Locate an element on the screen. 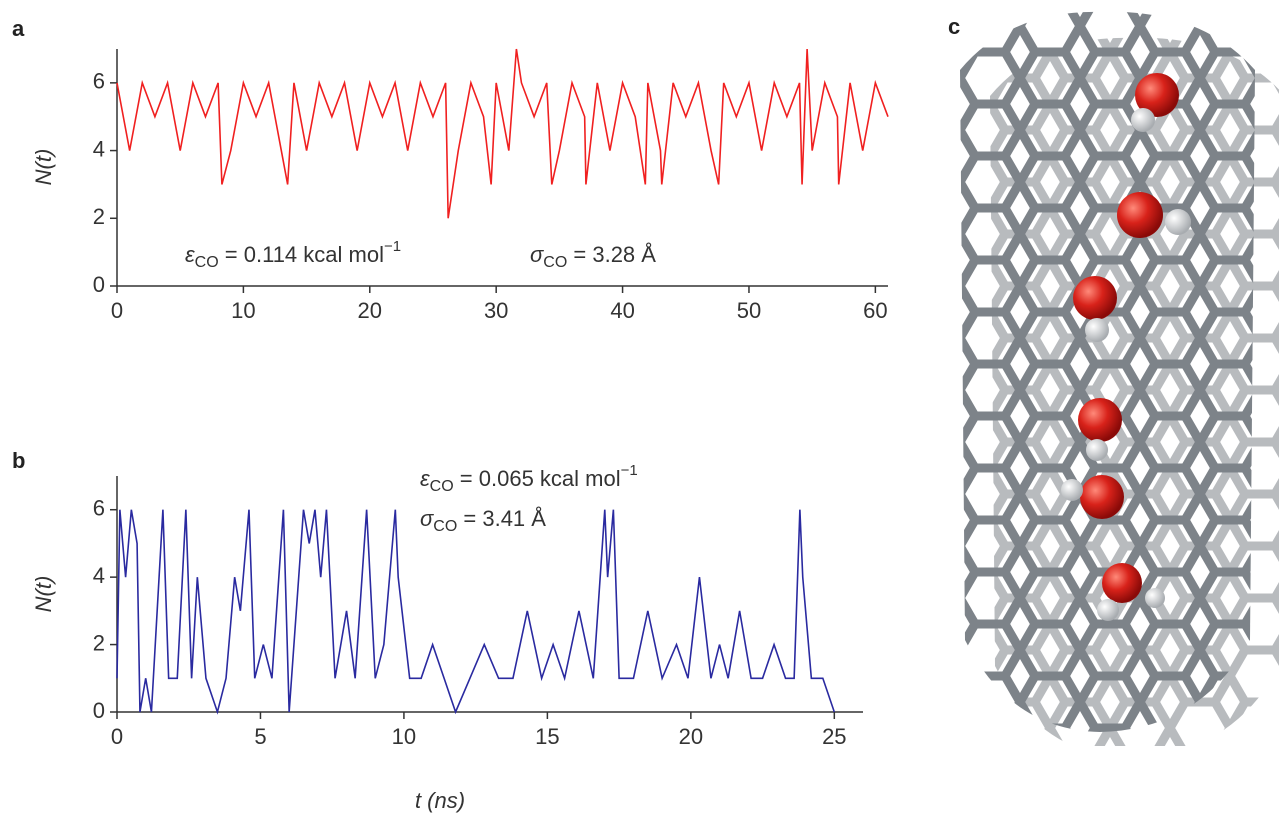 This screenshot has height=825, width=1279. x-tick-label: 50 is located at coordinates (749, 310).